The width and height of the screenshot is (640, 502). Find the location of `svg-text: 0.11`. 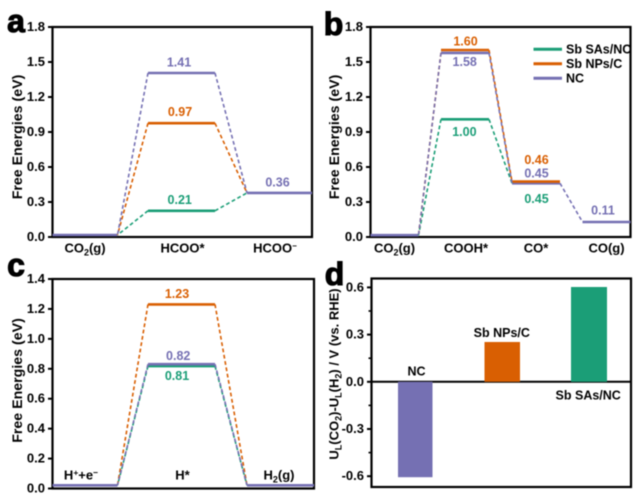

svg-text: 0.11 is located at coordinates (603, 210).